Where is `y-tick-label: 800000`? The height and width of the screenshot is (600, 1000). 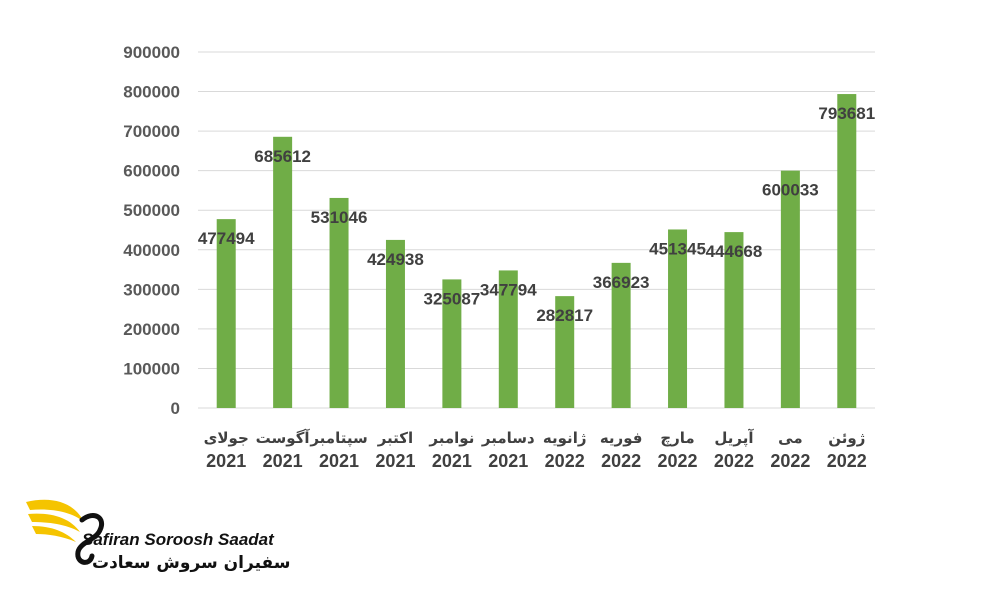
y-tick-label: 800000 is located at coordinates (151, 92).